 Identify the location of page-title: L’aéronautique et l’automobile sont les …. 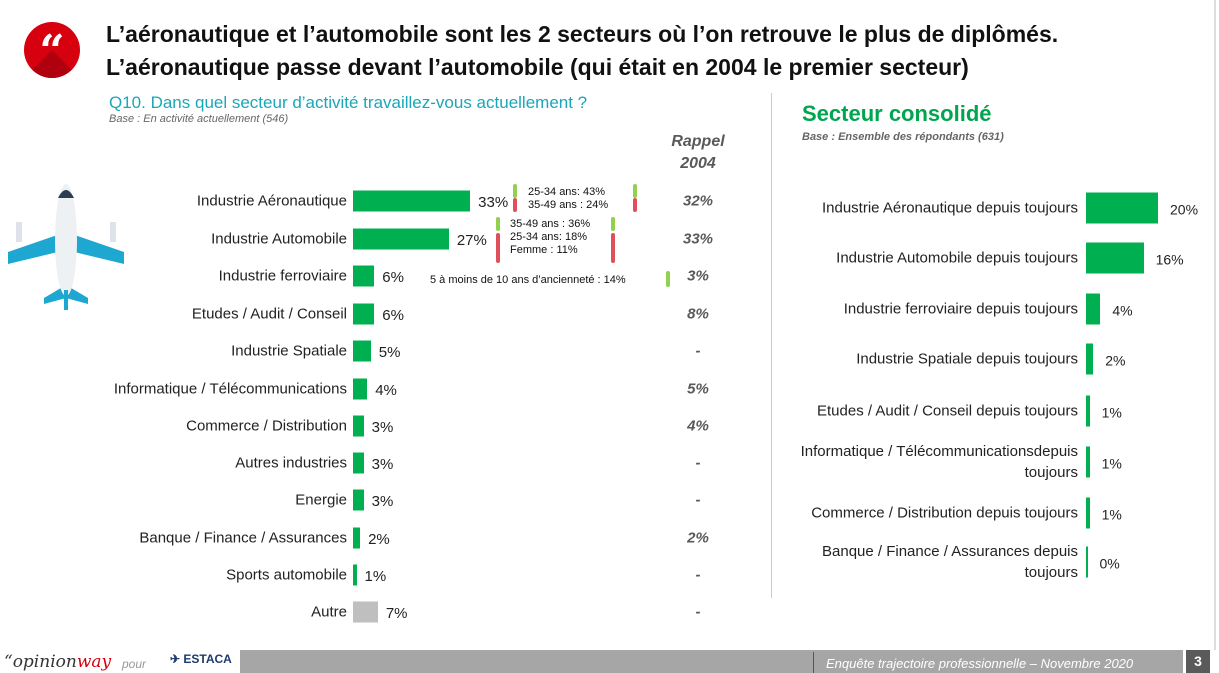
(582, 51).